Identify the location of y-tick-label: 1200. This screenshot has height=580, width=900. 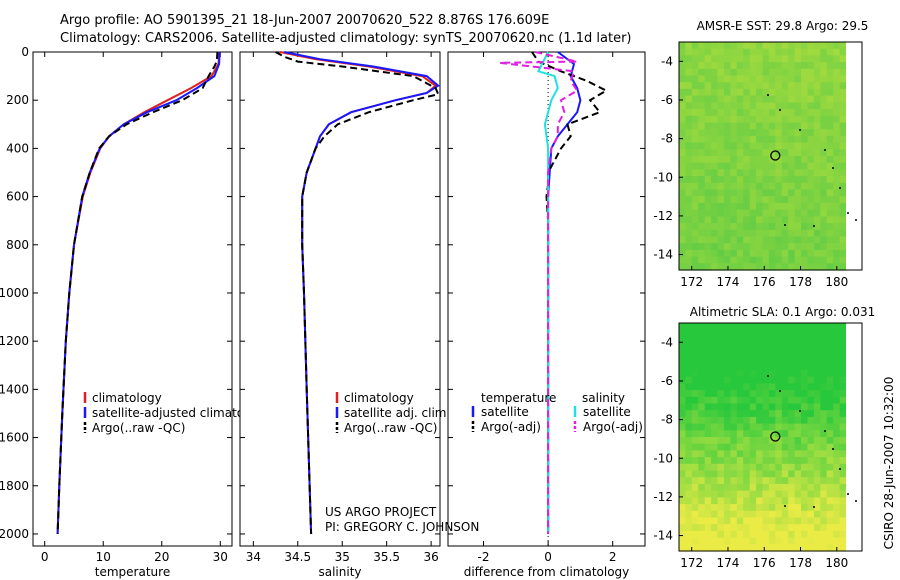
(14, 341).